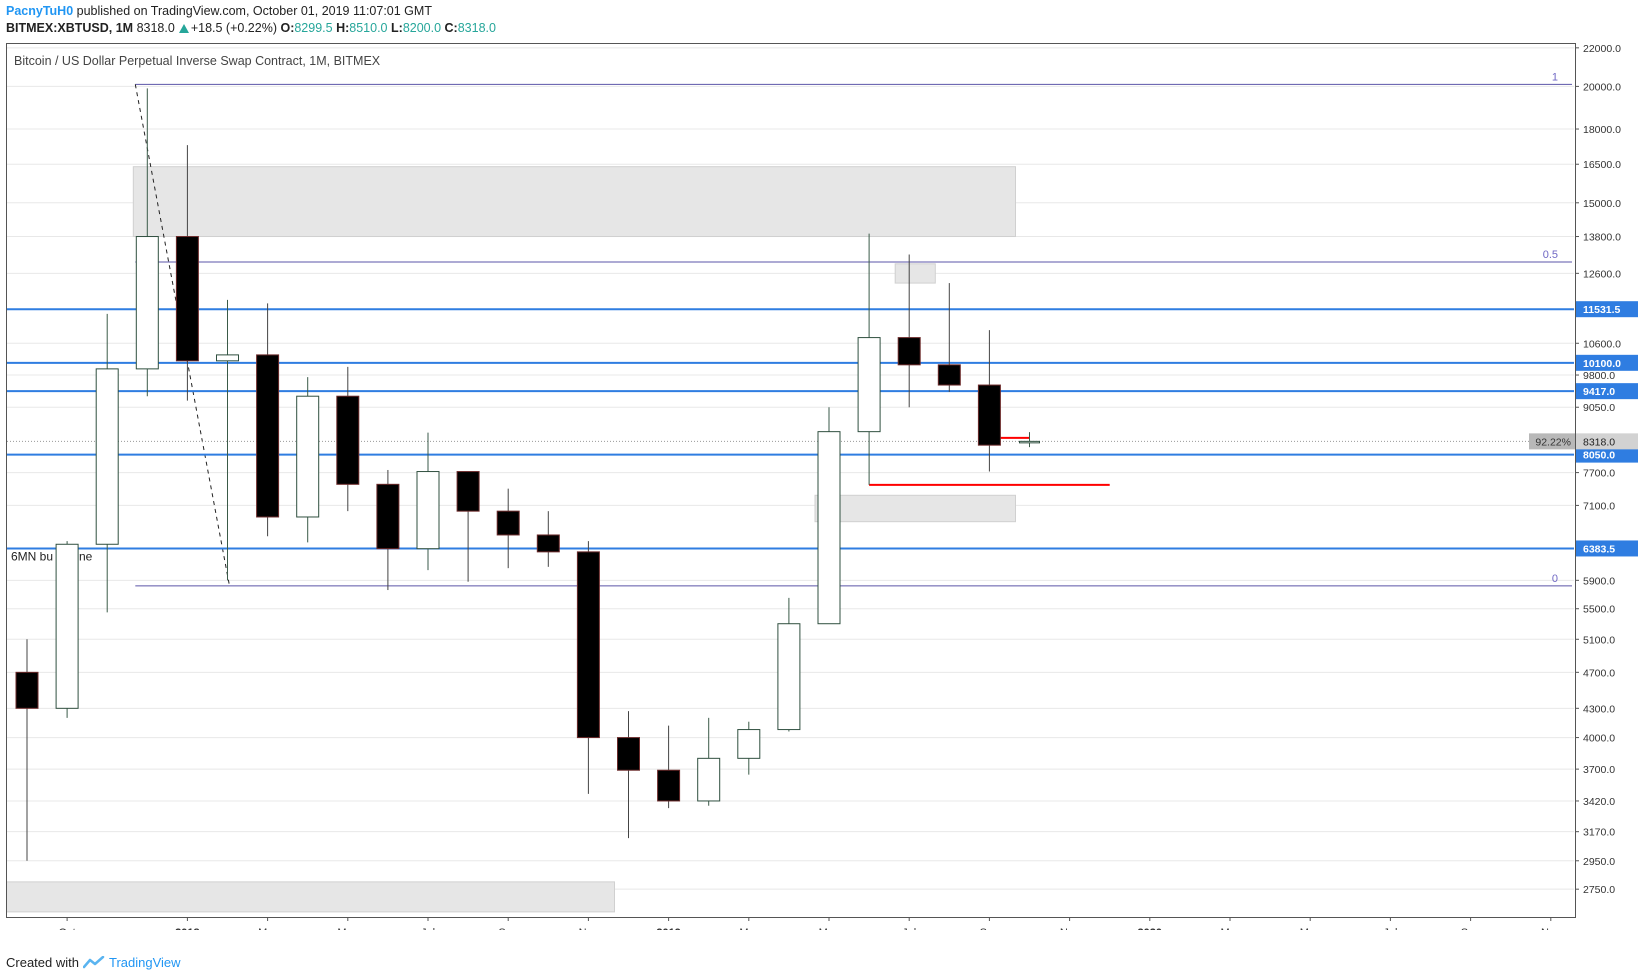 The width and height of the screenshot is (1639, 980). I want to click on symbol-label: BITMEX:XBTUSD, 1M, so click(70, 28).